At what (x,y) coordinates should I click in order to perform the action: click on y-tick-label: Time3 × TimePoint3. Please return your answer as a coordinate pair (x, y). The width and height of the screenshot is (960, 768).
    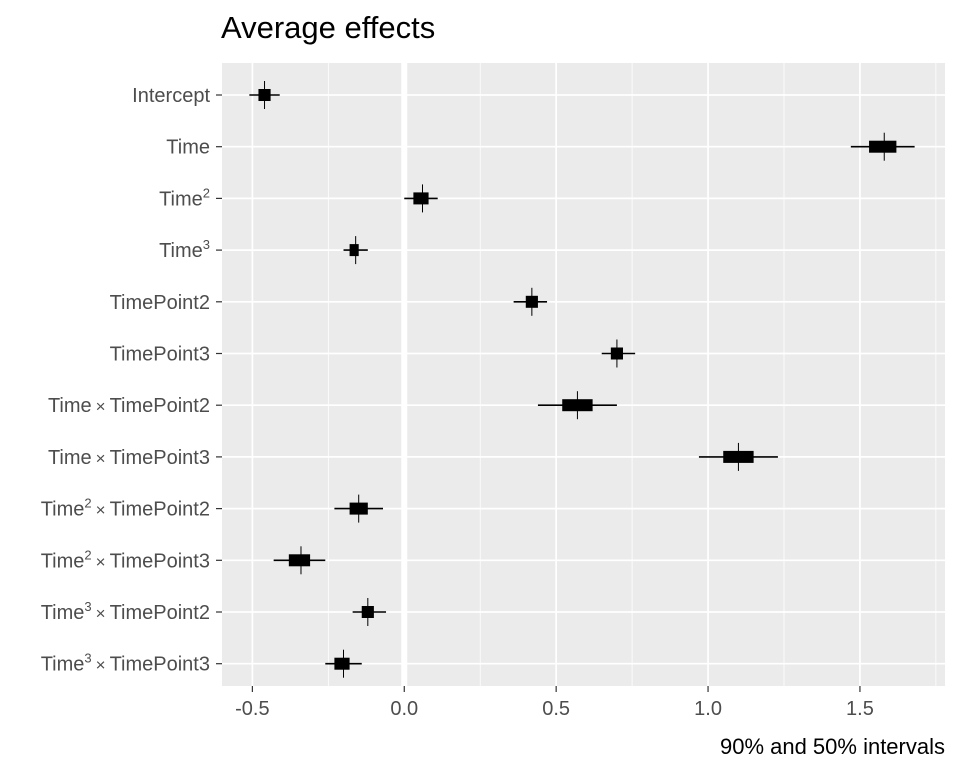
    Looking at the image, I should click on (125, 663).